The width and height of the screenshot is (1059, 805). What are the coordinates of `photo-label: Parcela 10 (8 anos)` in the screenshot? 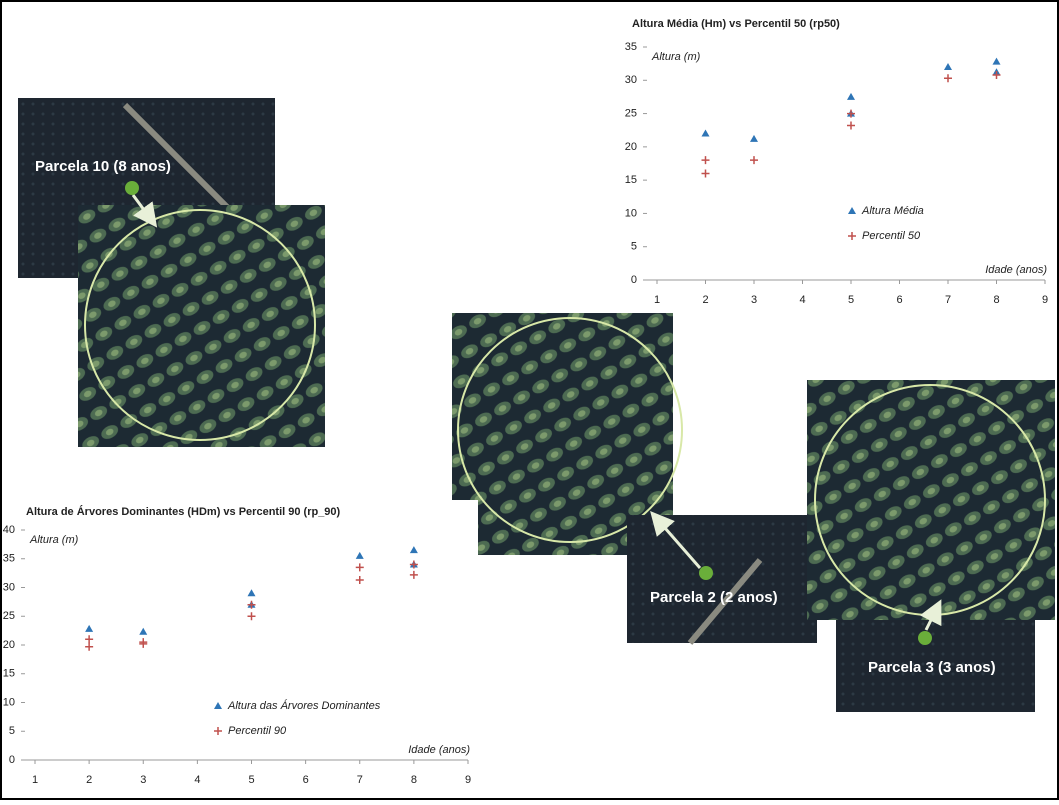 It's located at (103, 166).